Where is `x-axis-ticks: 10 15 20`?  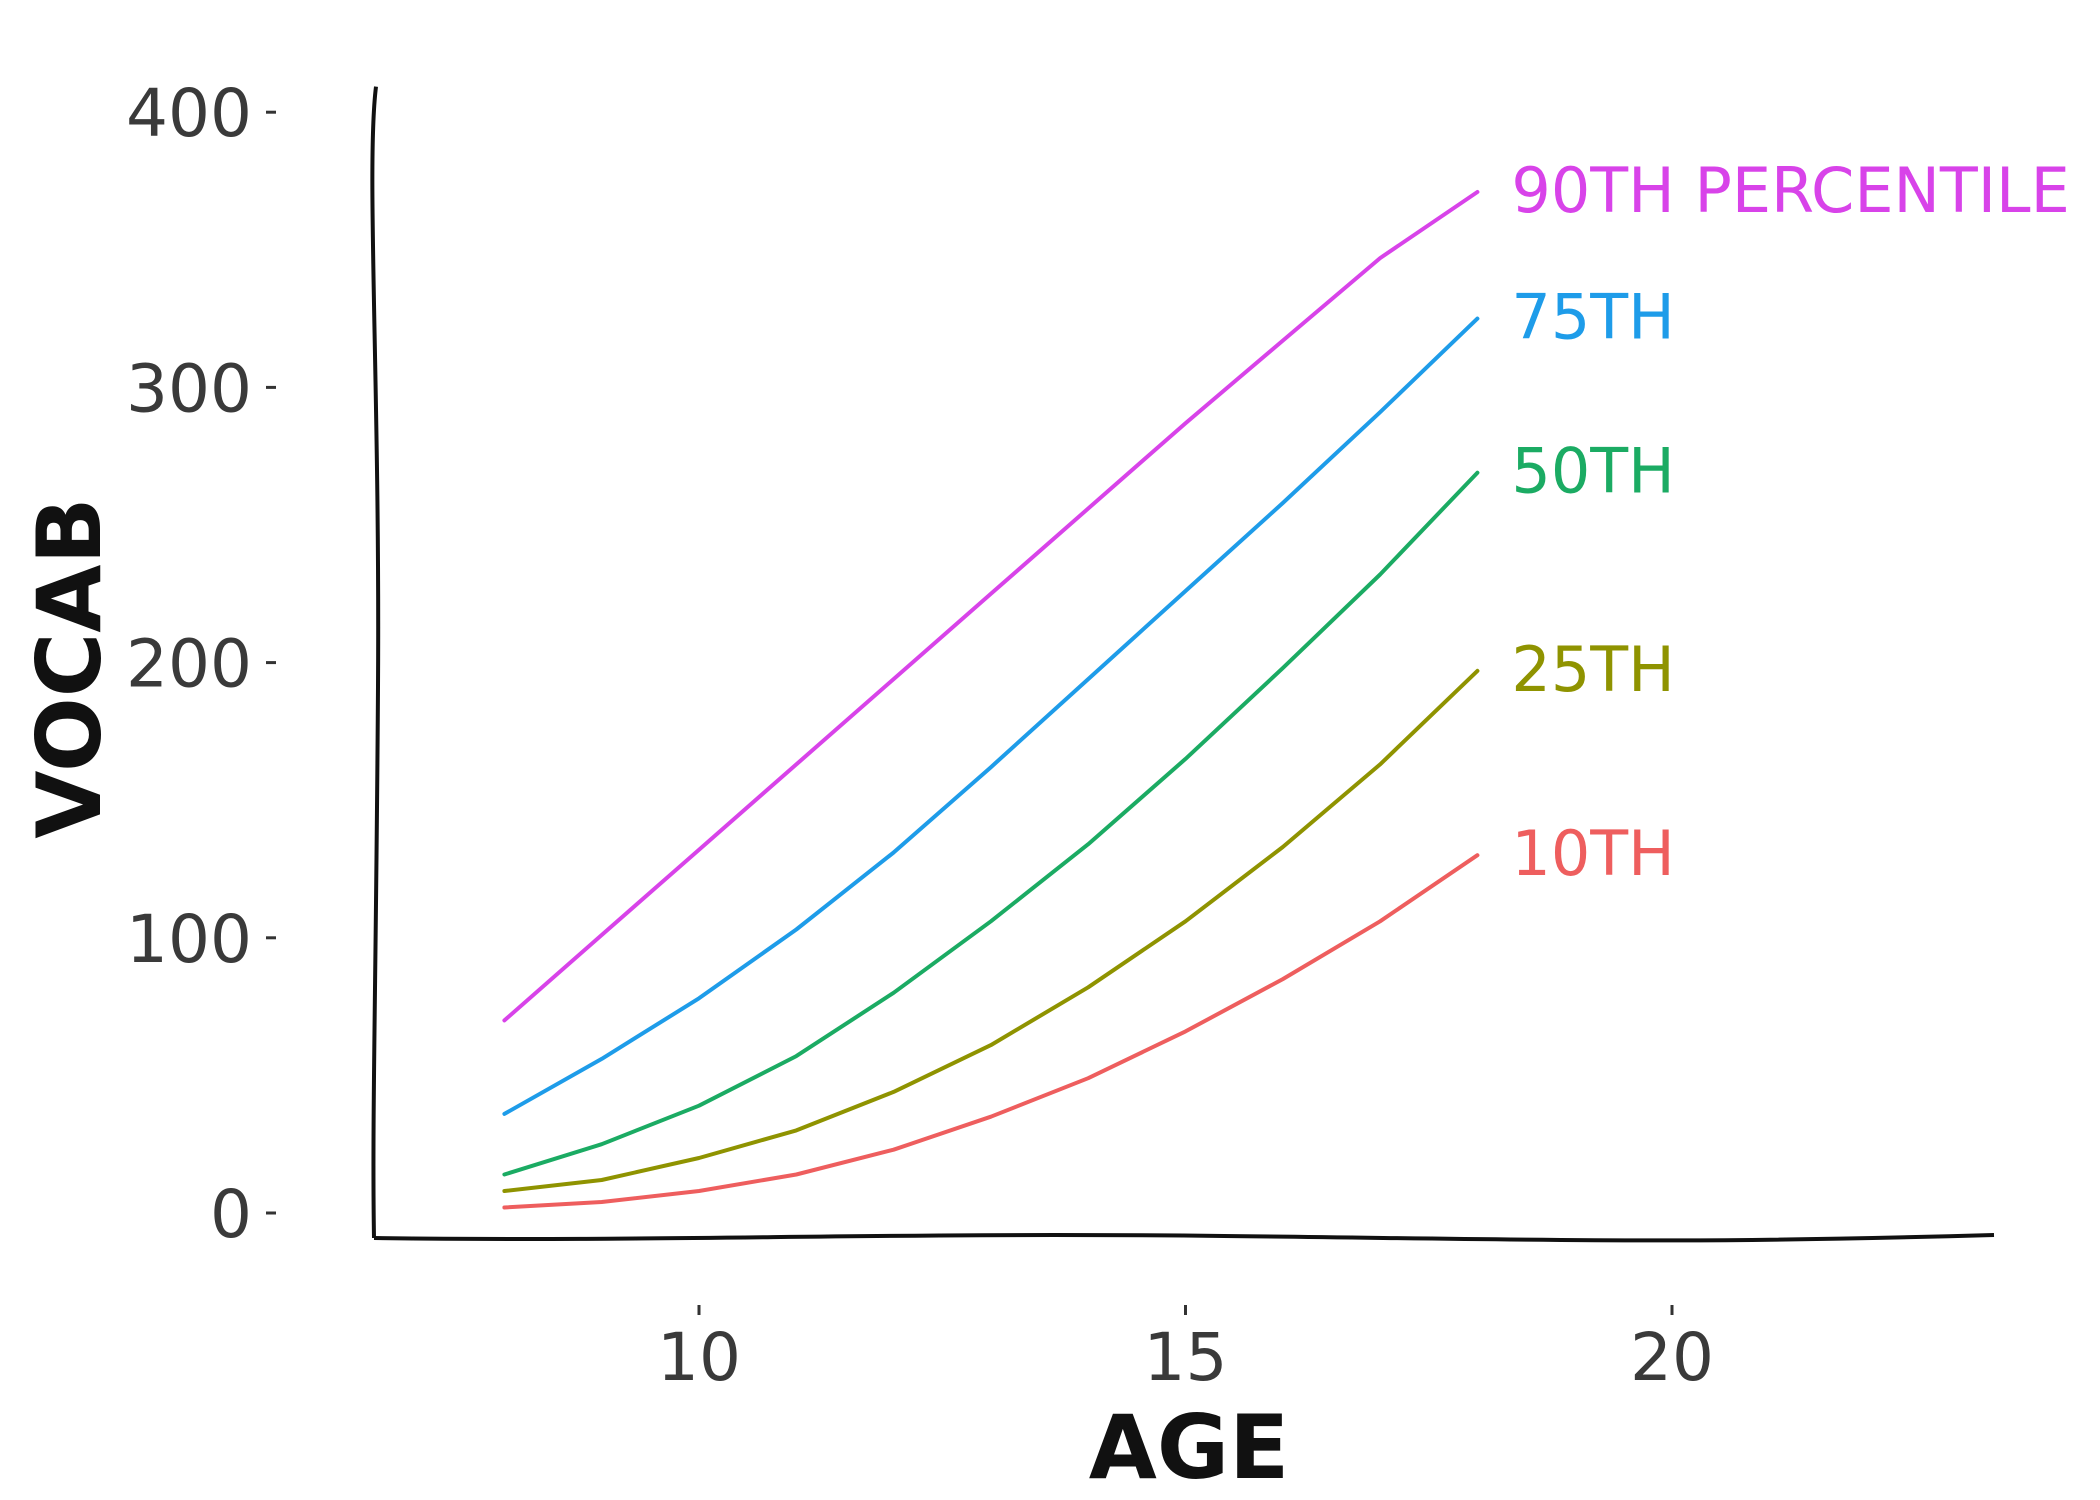 x-axis-ticks: 10 15 20 is located at coordinates (1185, 1350).